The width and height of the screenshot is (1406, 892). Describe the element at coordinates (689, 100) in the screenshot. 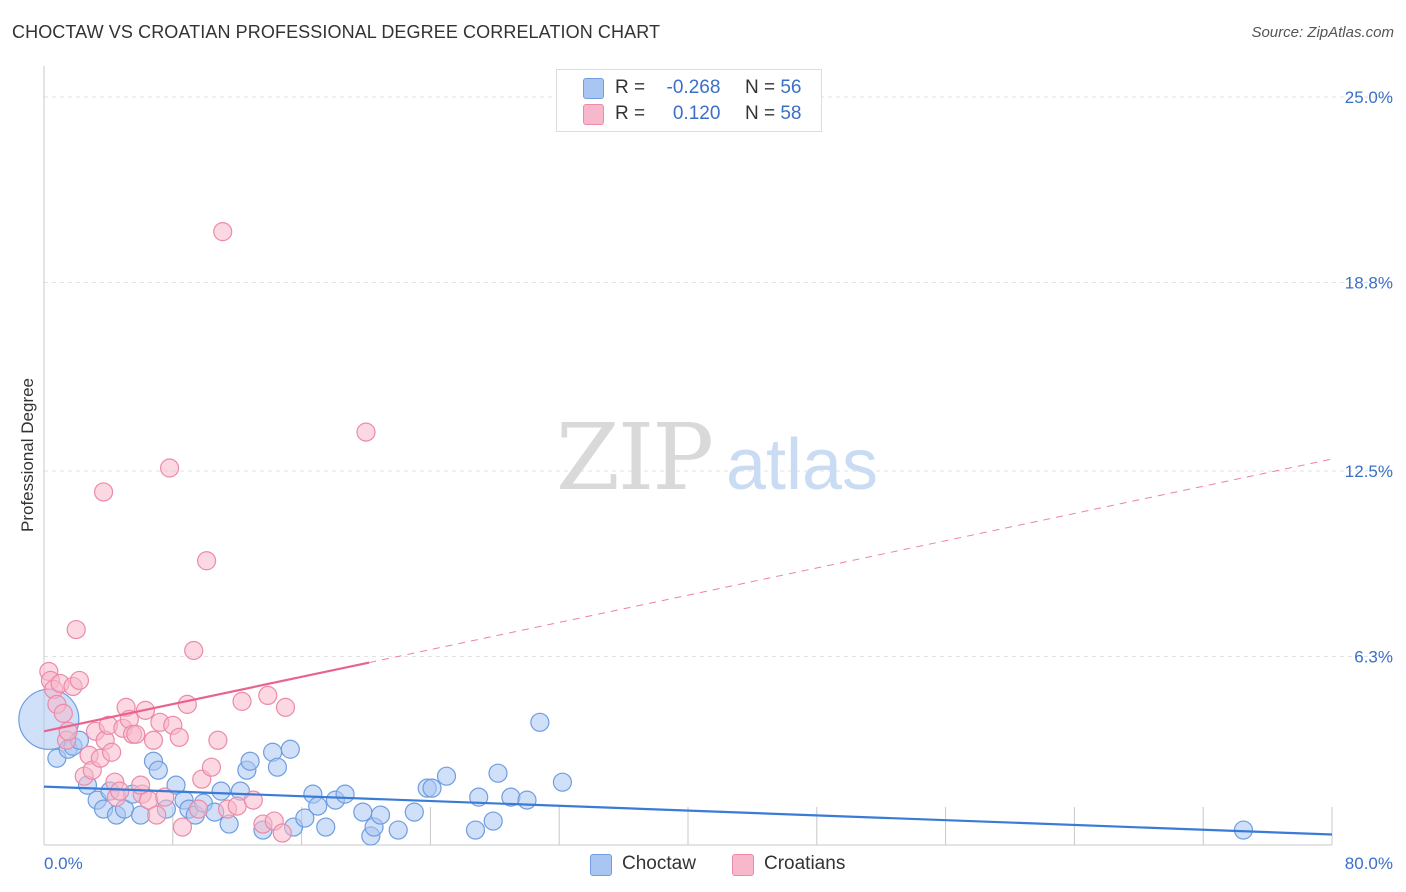

I see `correlation-legend: R = -0.268 N = 56 R = 0.120 N = 58` at that location.